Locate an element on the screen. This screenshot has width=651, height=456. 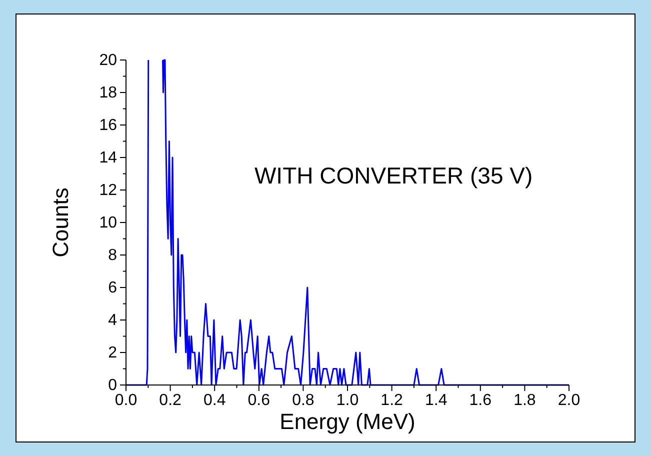
x-tick-label: 1.8 is located at coordinates (525, 400).